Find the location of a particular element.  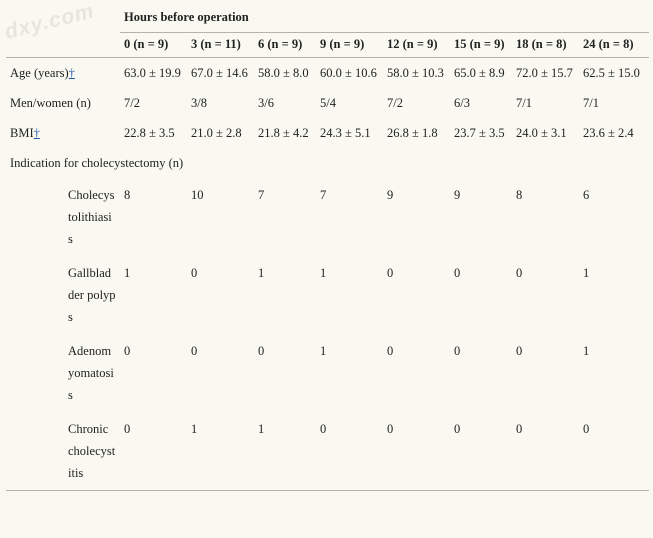

row-label: BMI† is located at coordinates (63, 133).